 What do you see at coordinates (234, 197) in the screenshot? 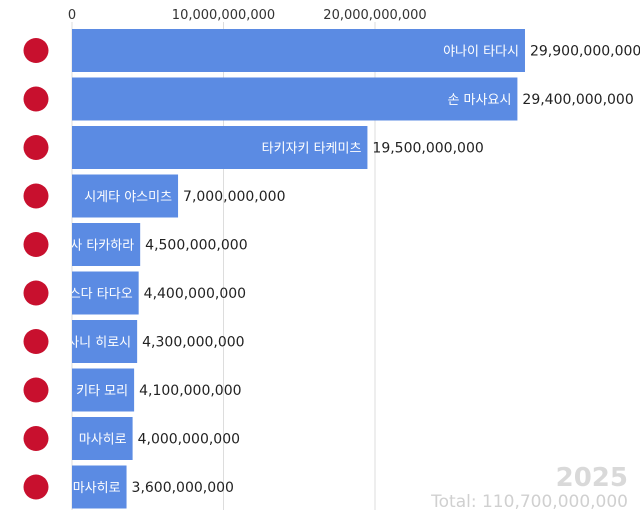
I see `value-label: 7,000,000,000` at bounding box center [234, 197].